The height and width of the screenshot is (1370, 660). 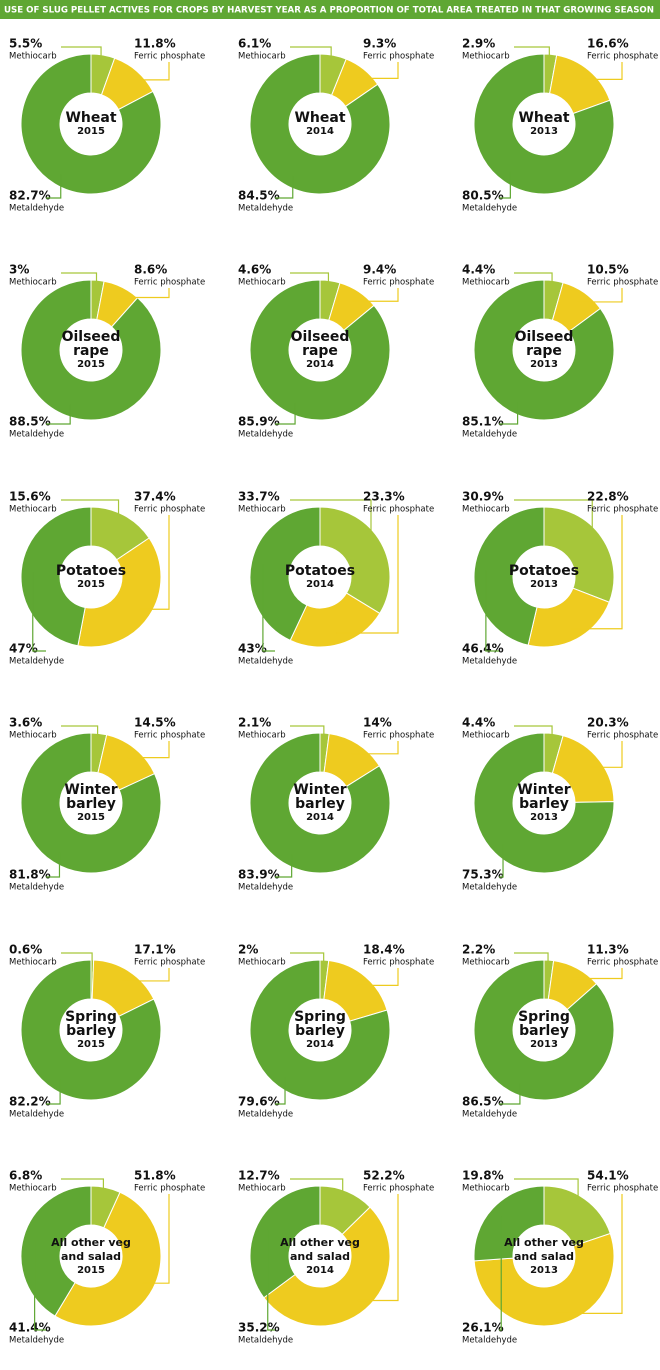 What do you see at coordinates (150, 270) in the screenshot?
I see `slice-value-label: 8.6%` at bounding box center [150, 270].